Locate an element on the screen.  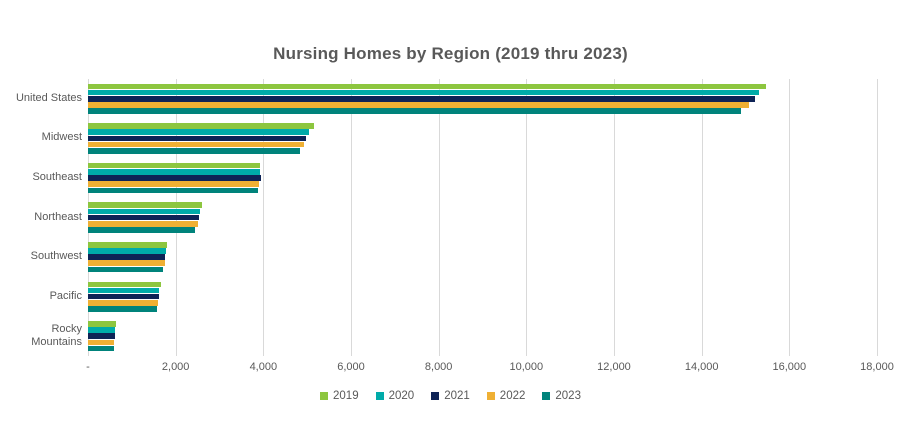
x-tick-label: 18,000 is located at coordinates (877, 367).